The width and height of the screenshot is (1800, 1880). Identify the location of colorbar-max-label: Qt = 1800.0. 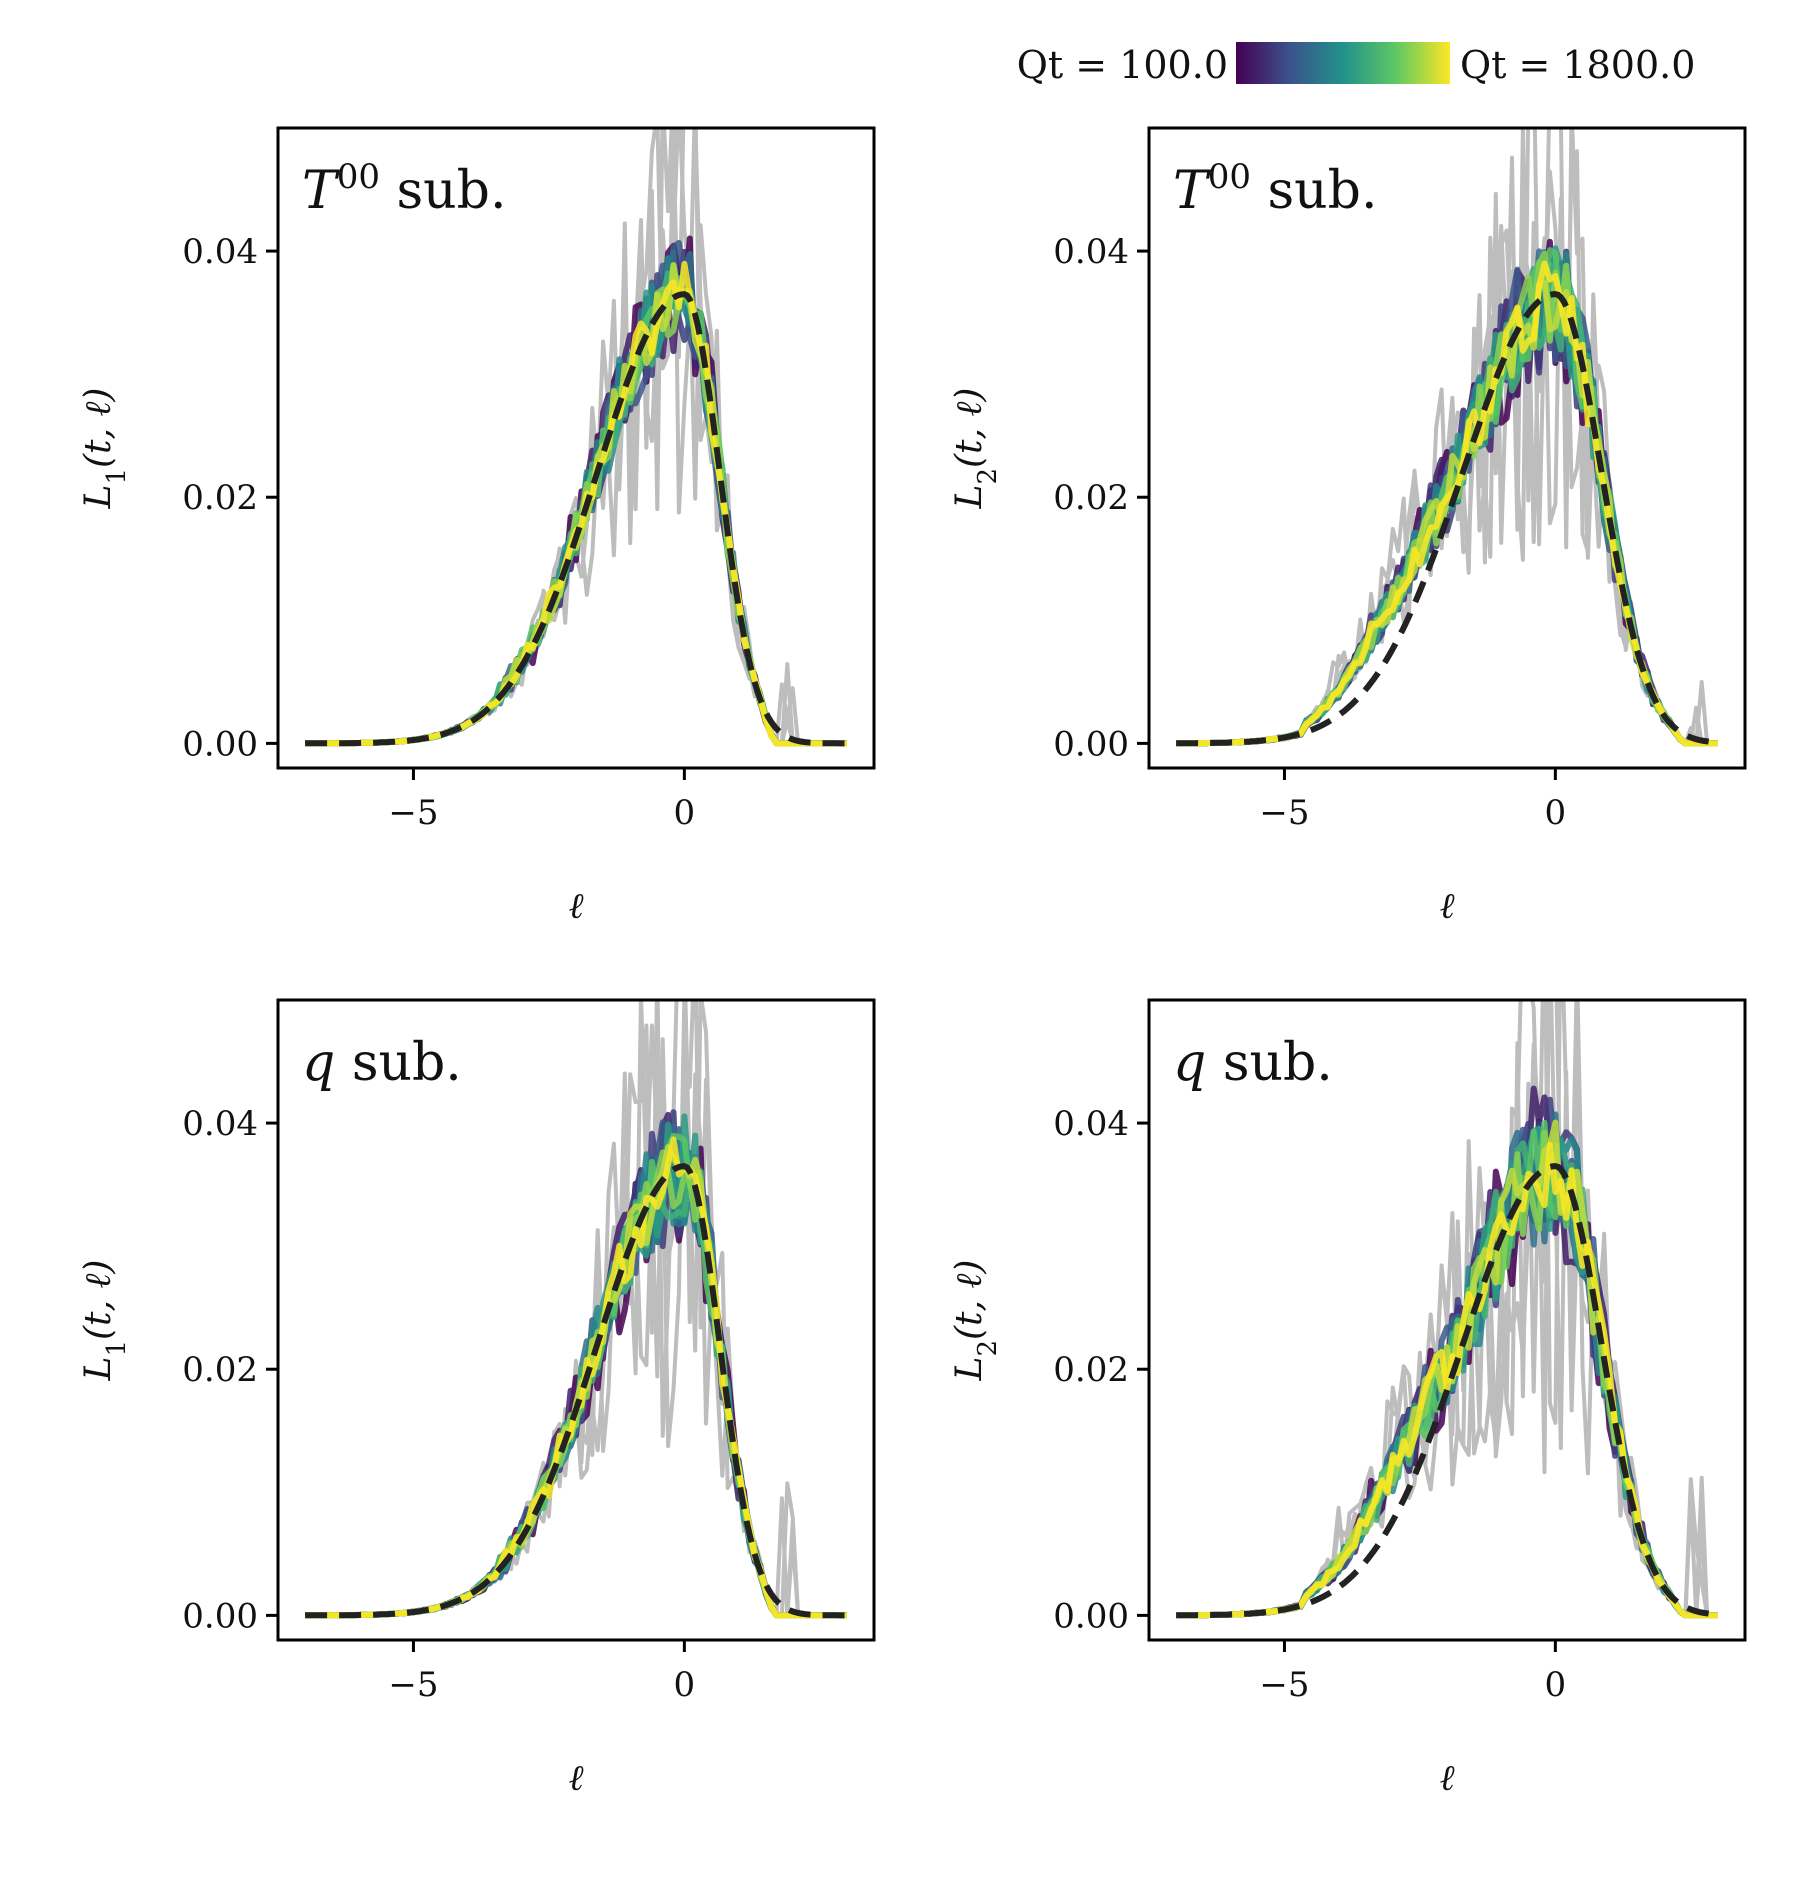
(1577, 65).